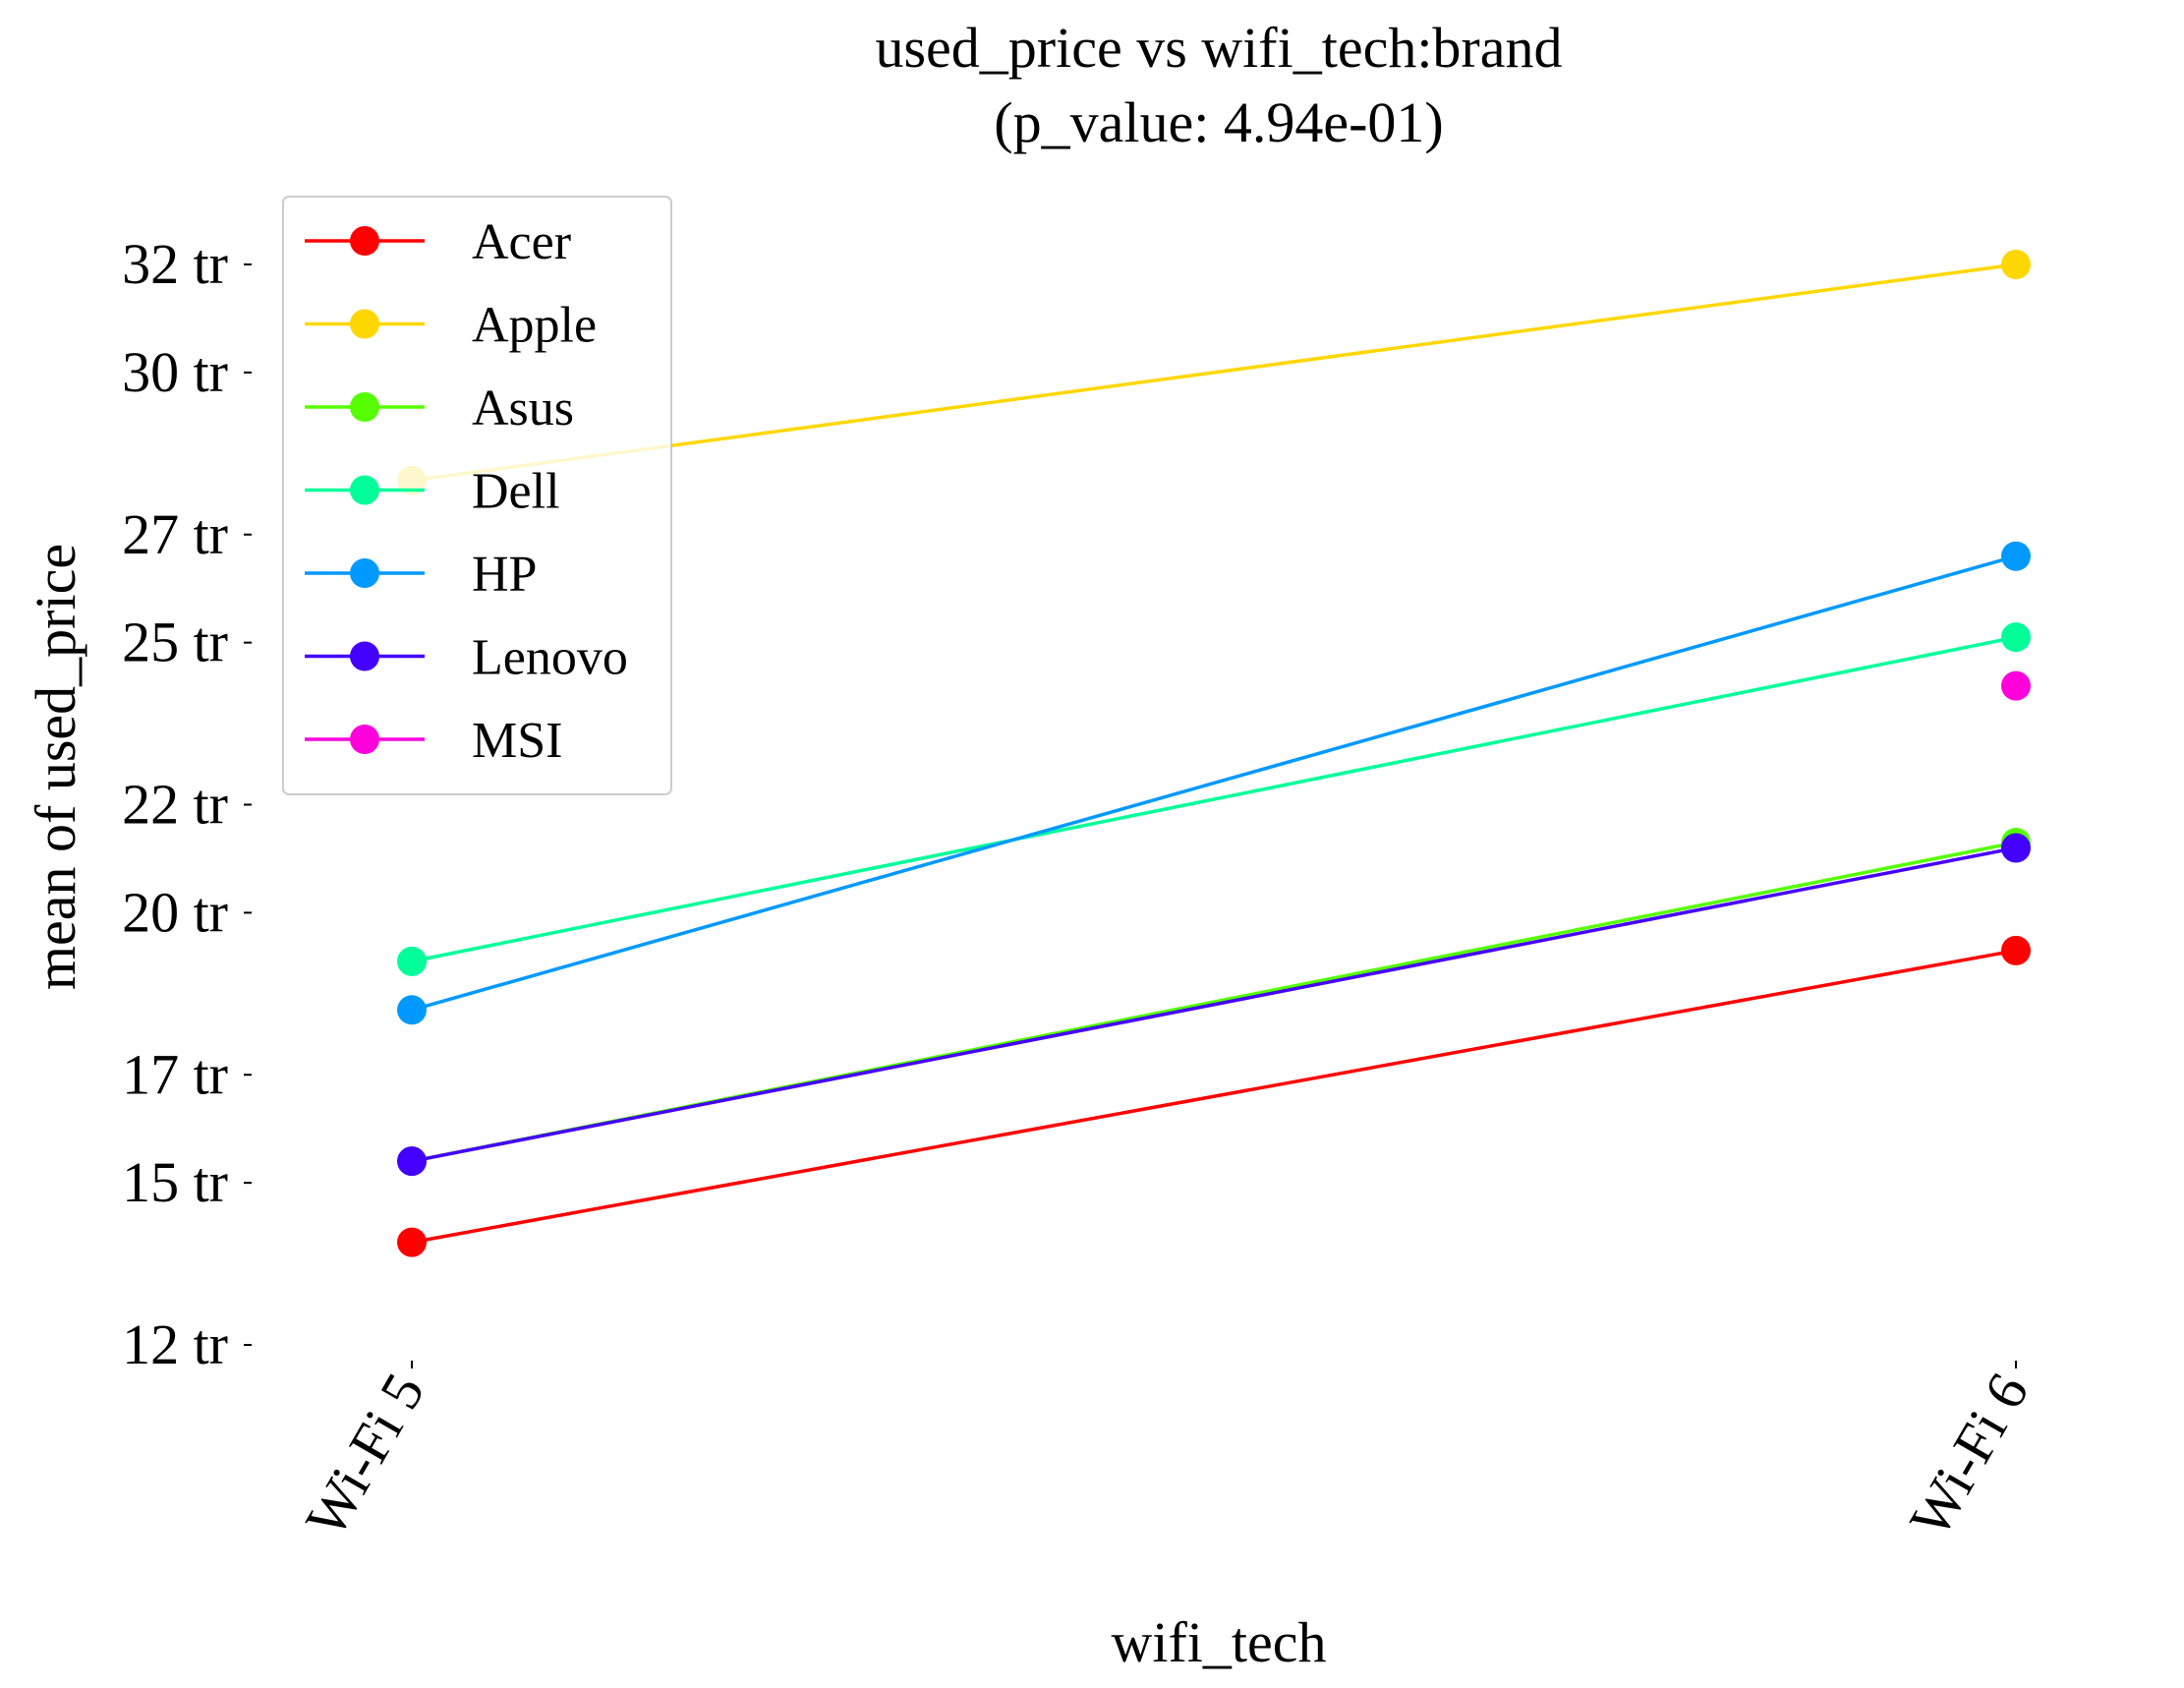  What do you see at coordinates (1214, 799) in the screenshot?
I see `series-line-dell` at bounding box center [1214, 799].